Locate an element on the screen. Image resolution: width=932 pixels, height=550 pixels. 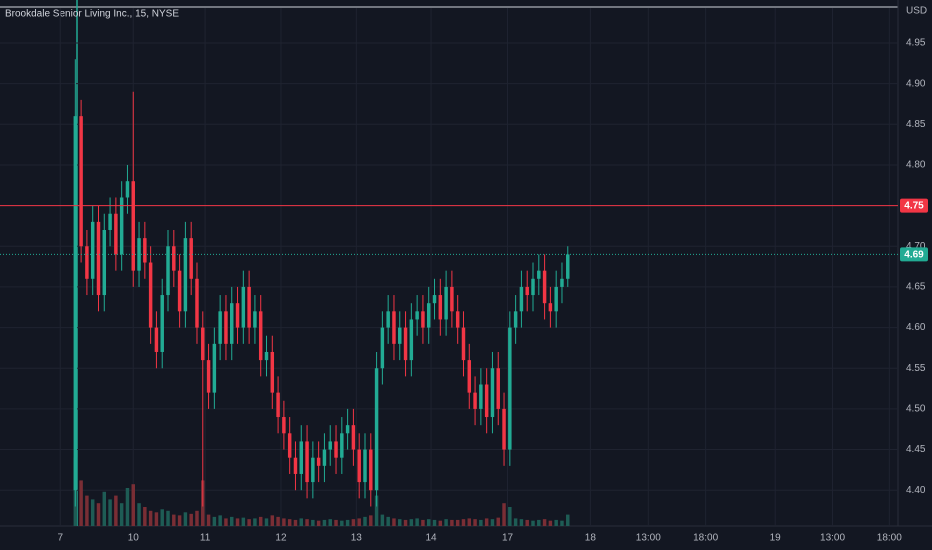
x-tick-label: 18:00 is located at coordinates (705, 538).